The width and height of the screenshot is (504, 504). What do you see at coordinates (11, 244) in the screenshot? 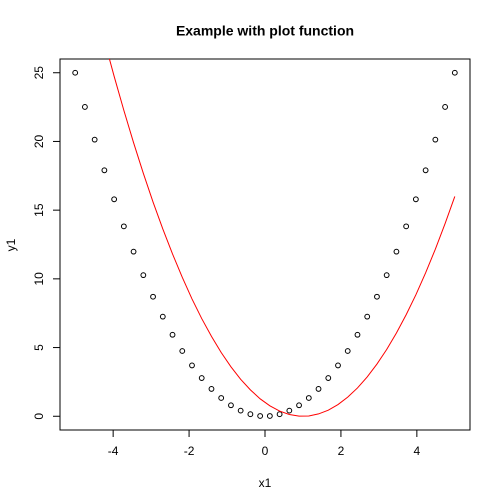
I see `y-axis-label: y1` at bounding box center [11, 244].